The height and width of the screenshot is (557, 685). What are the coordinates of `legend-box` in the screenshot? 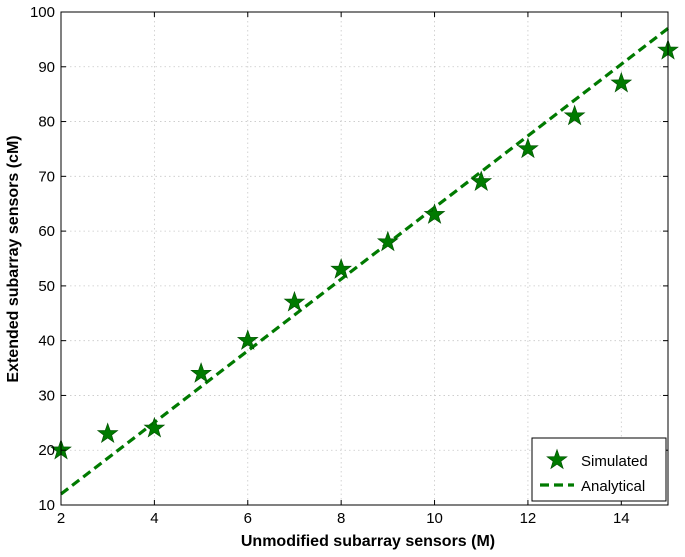 It's located at (599, 469).